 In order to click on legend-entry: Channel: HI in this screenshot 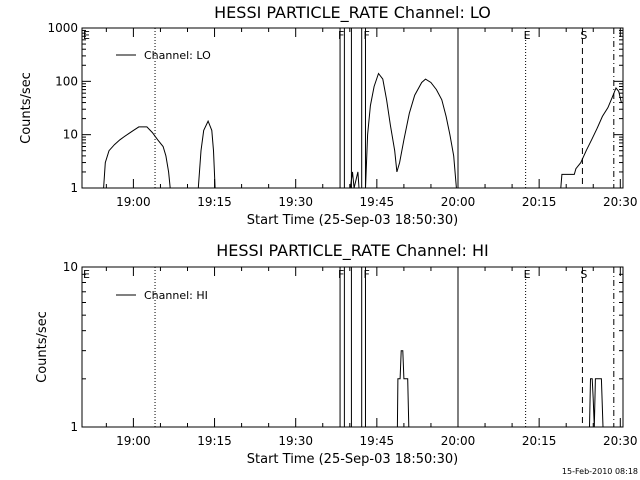, I will do `click(176, 295)`.